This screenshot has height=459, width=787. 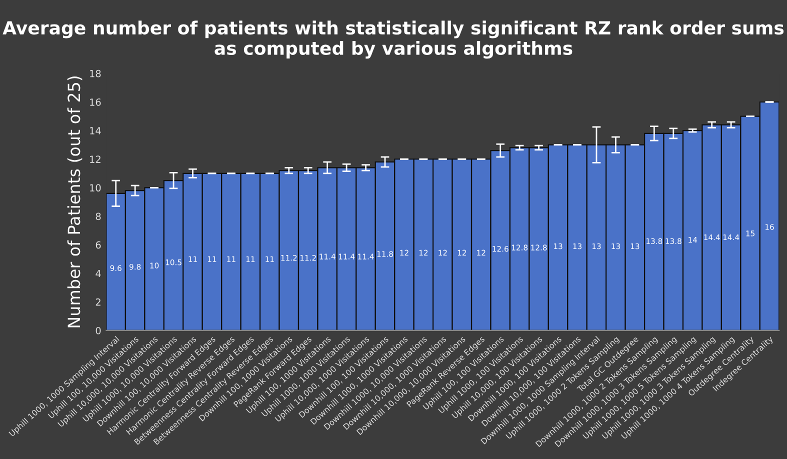 I want to click on y-tick-label: 10, so click(x=95, y=188).